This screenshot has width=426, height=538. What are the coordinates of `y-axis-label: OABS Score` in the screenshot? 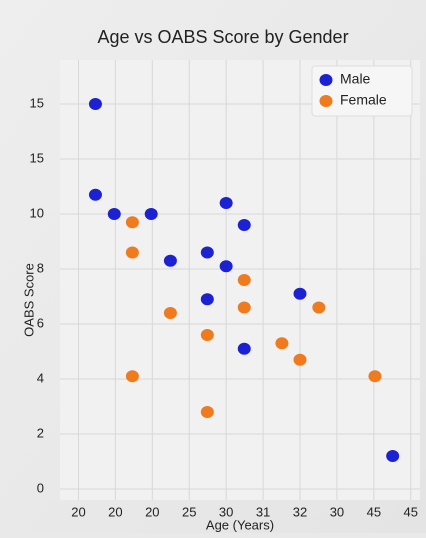 It's located at (28, 300).